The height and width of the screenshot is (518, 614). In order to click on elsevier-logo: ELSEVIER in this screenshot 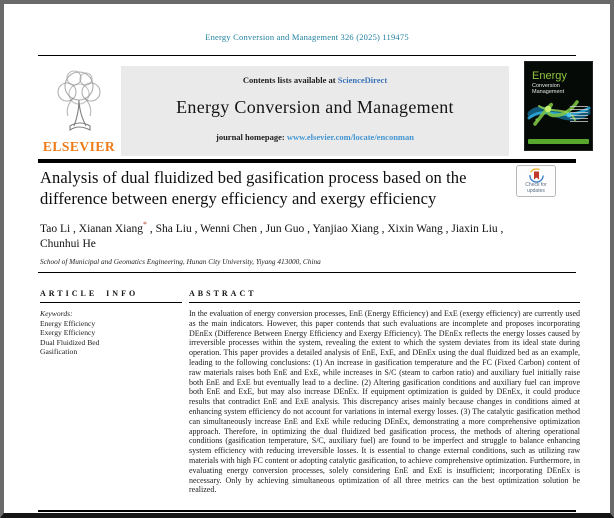, I will do `click(79, 111)`.